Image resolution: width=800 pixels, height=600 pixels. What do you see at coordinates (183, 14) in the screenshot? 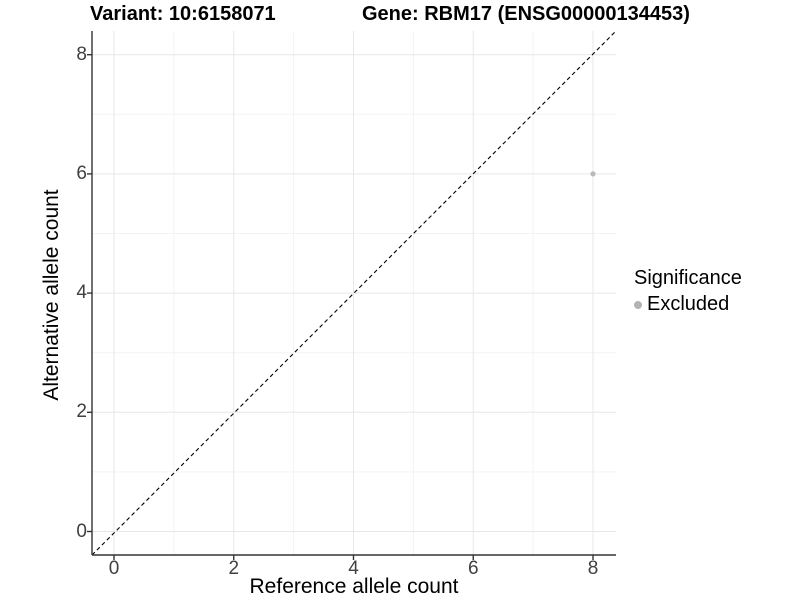
I see `variant-title: Variant: 10:6158071` at bounding box center [183, 14].